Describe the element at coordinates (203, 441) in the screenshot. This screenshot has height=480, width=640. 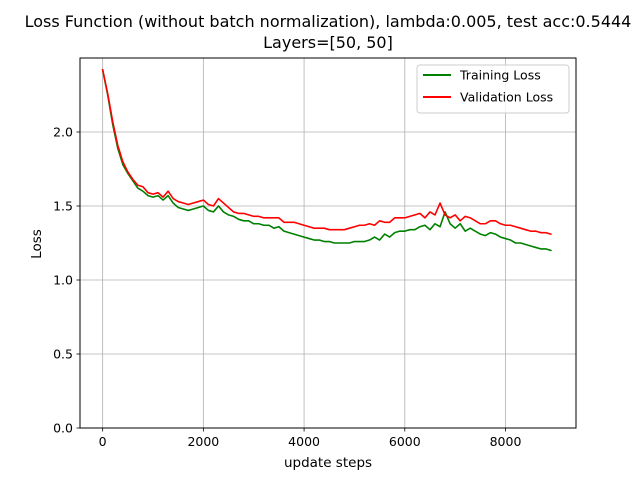
I see `x-tick-label: 2000` at that location.